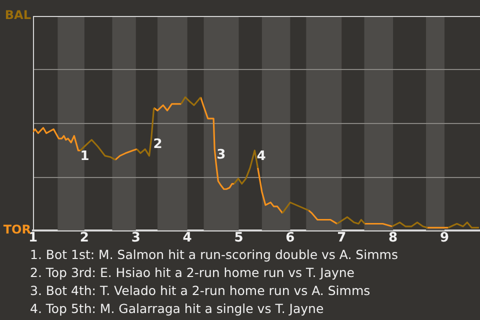 This screenshot has height=320, width=480. I want to click on x-tick-label: 7, so click(341, 238).